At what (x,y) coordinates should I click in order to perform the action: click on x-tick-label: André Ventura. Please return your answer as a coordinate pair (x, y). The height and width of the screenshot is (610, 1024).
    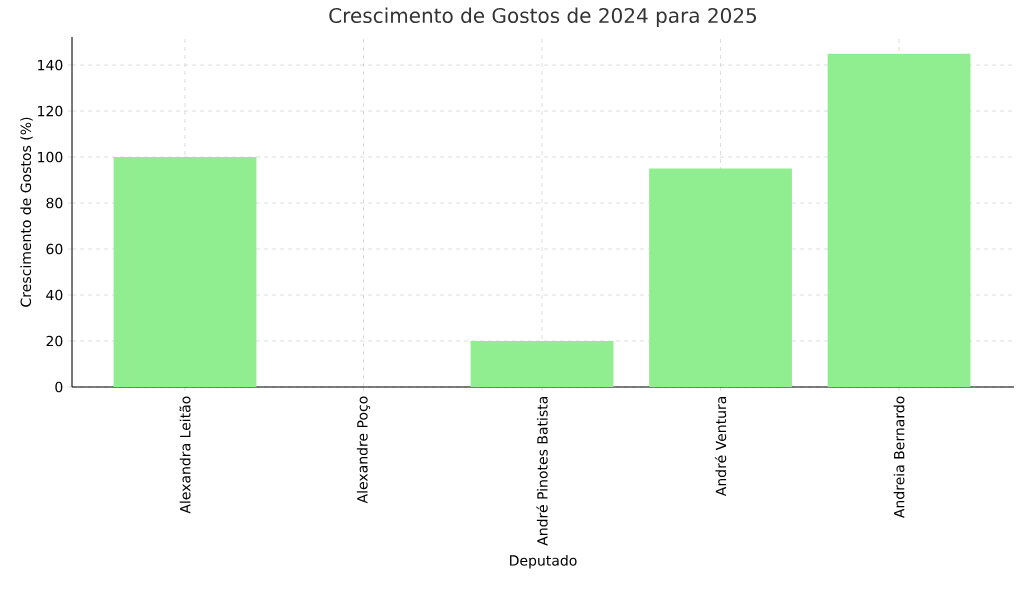
    Looking at the image, I should click on (720, 446).